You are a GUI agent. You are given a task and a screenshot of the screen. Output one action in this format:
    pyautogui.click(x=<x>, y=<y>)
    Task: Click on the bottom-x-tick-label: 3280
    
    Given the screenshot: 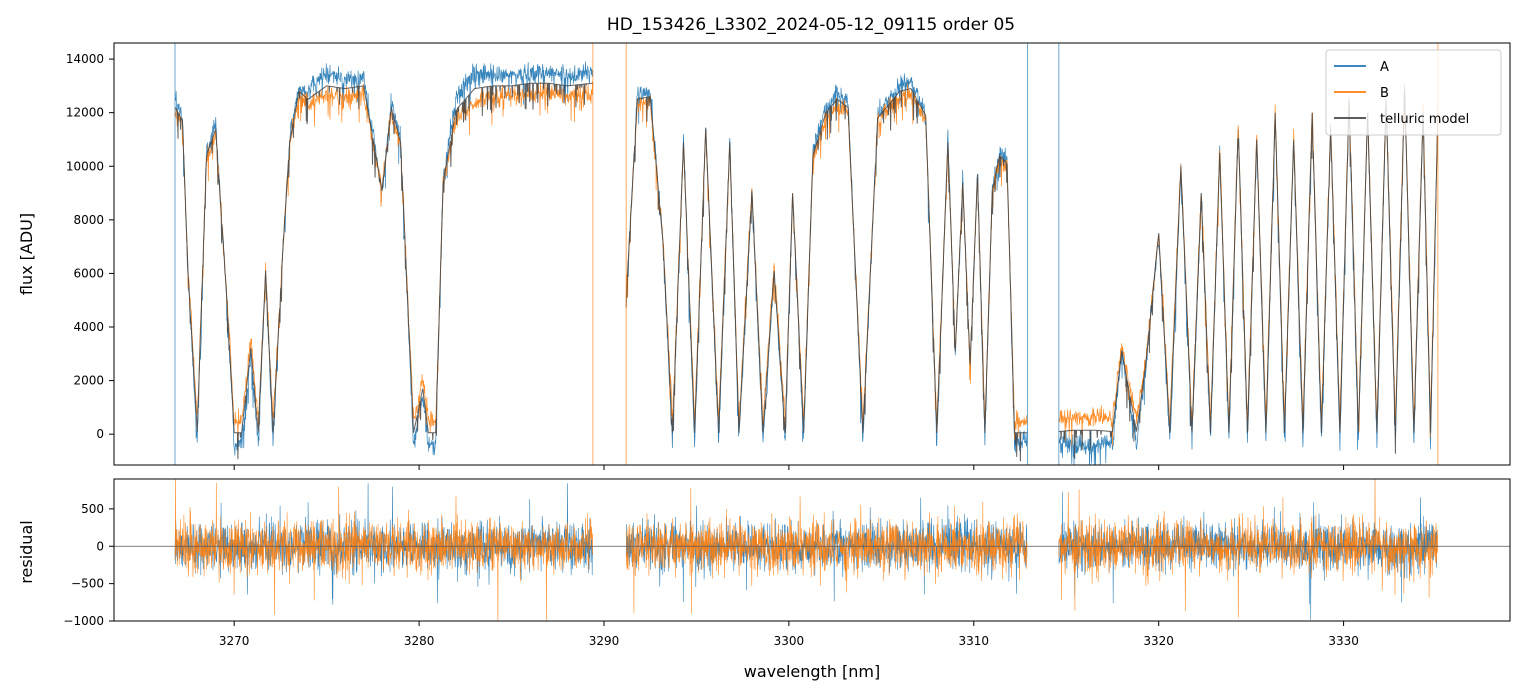 What is the action you would take?
    pyautogui.click(x=419, y=641)
    